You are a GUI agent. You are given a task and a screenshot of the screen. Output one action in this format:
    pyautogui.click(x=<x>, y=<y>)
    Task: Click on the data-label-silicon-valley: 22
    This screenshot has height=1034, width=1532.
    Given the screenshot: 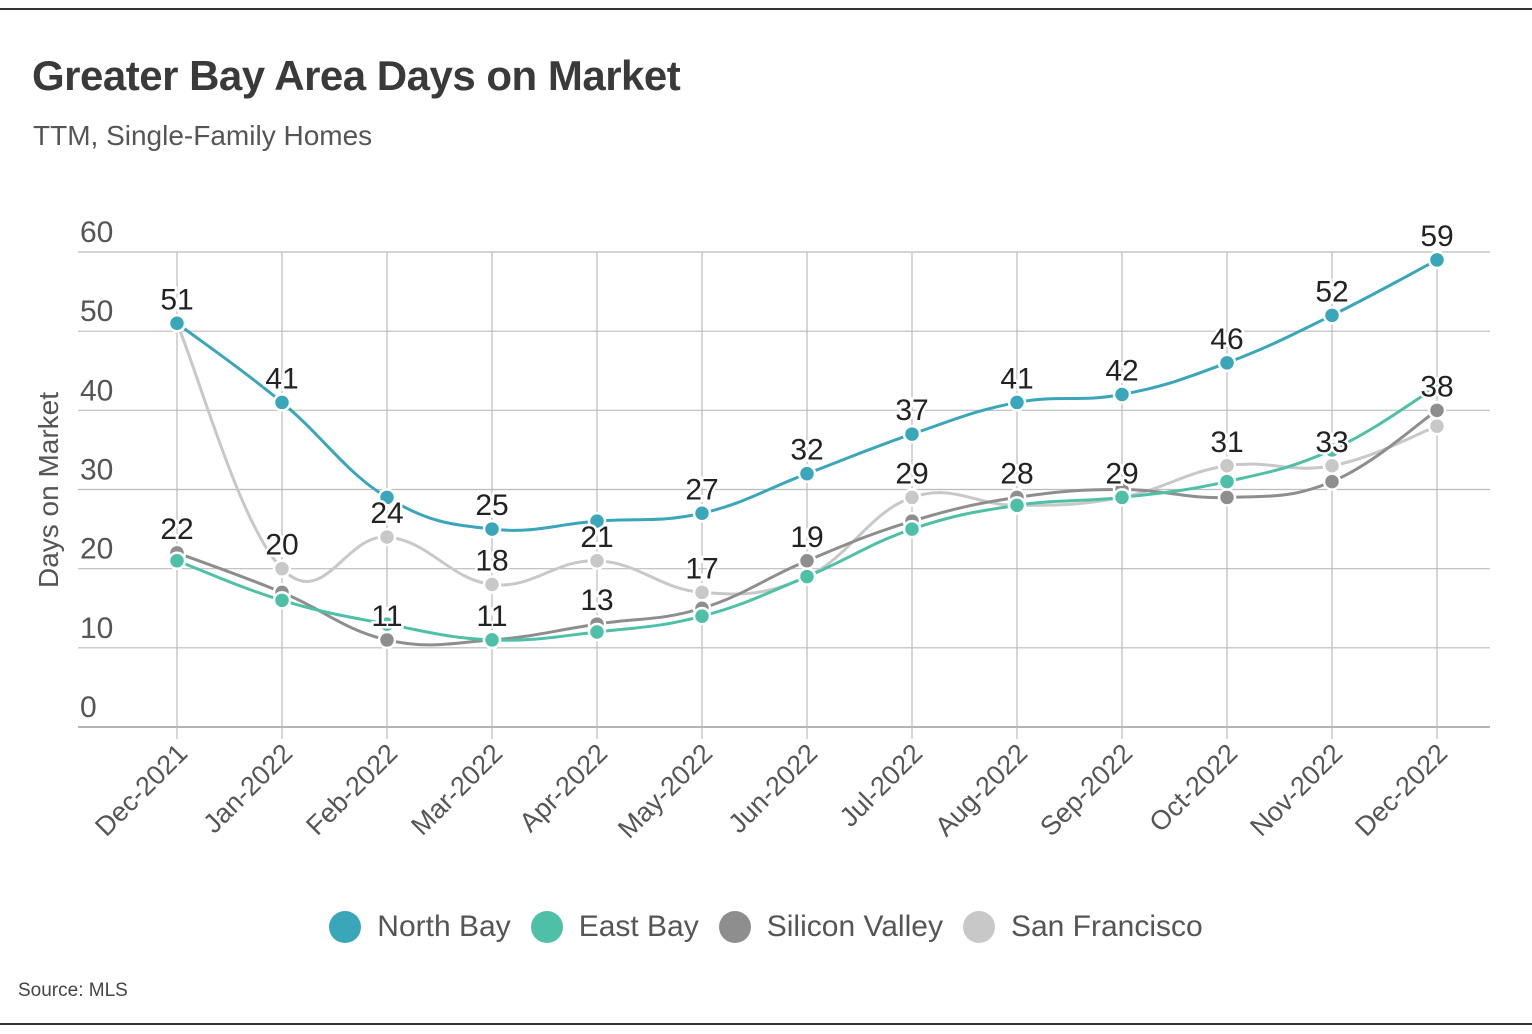 What is the action you would take?
    pyautogui.click(x=176, y=529)
    